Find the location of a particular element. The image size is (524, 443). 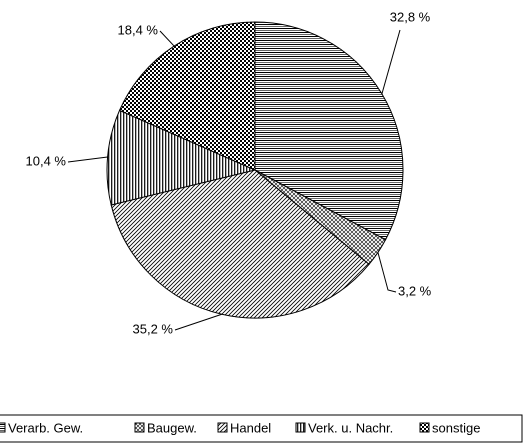

data-label: 18,4 % is located at coordinates (138, 29).